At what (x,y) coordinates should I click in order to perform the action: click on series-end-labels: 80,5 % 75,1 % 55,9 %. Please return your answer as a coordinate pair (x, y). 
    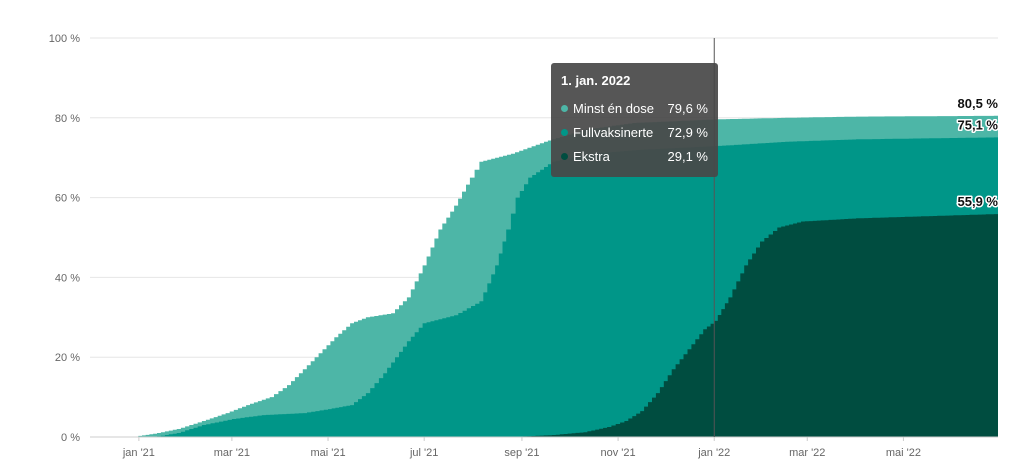
    Looking at the image, I should click on (978, 152).